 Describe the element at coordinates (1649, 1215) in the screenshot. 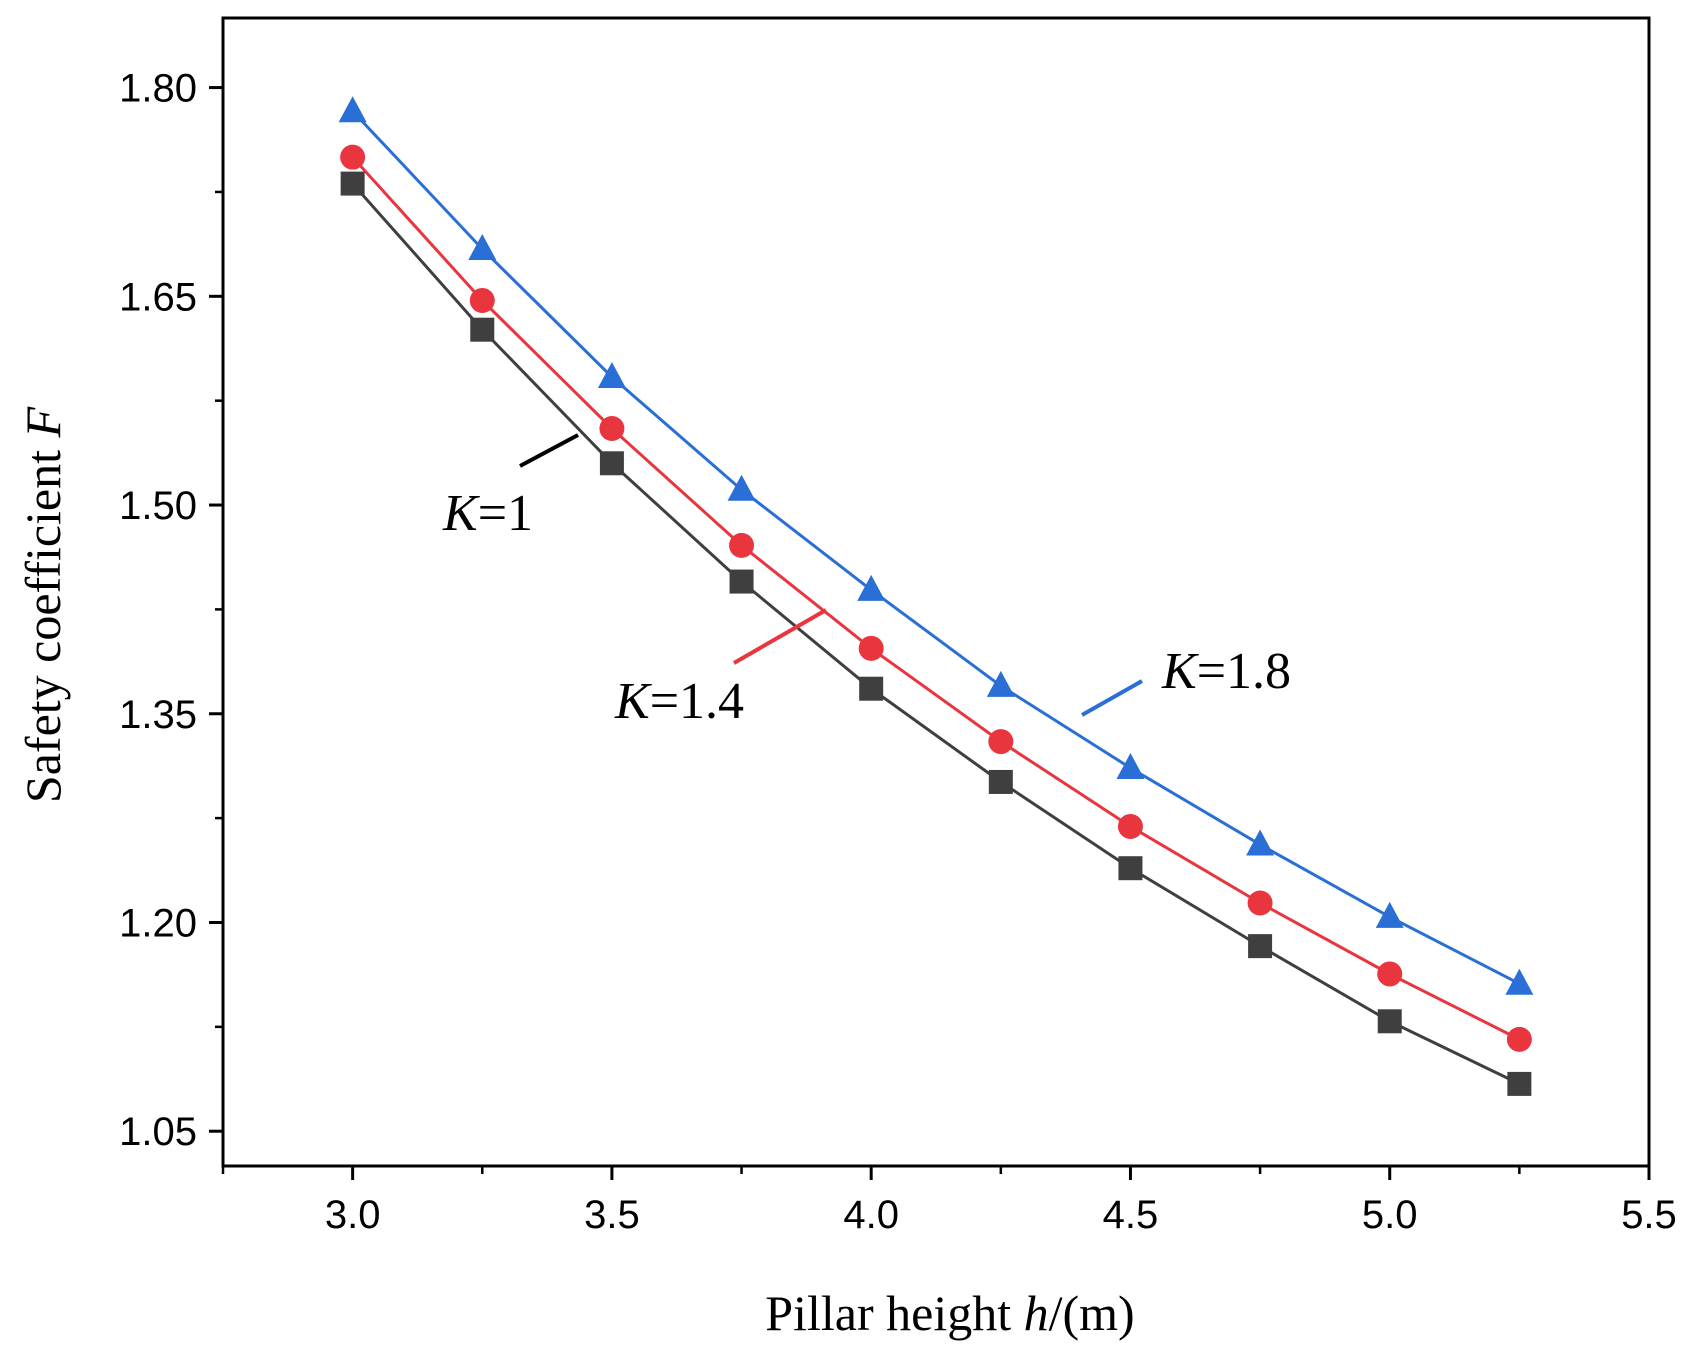

I see `x-tick-label: 5.5` at that location.